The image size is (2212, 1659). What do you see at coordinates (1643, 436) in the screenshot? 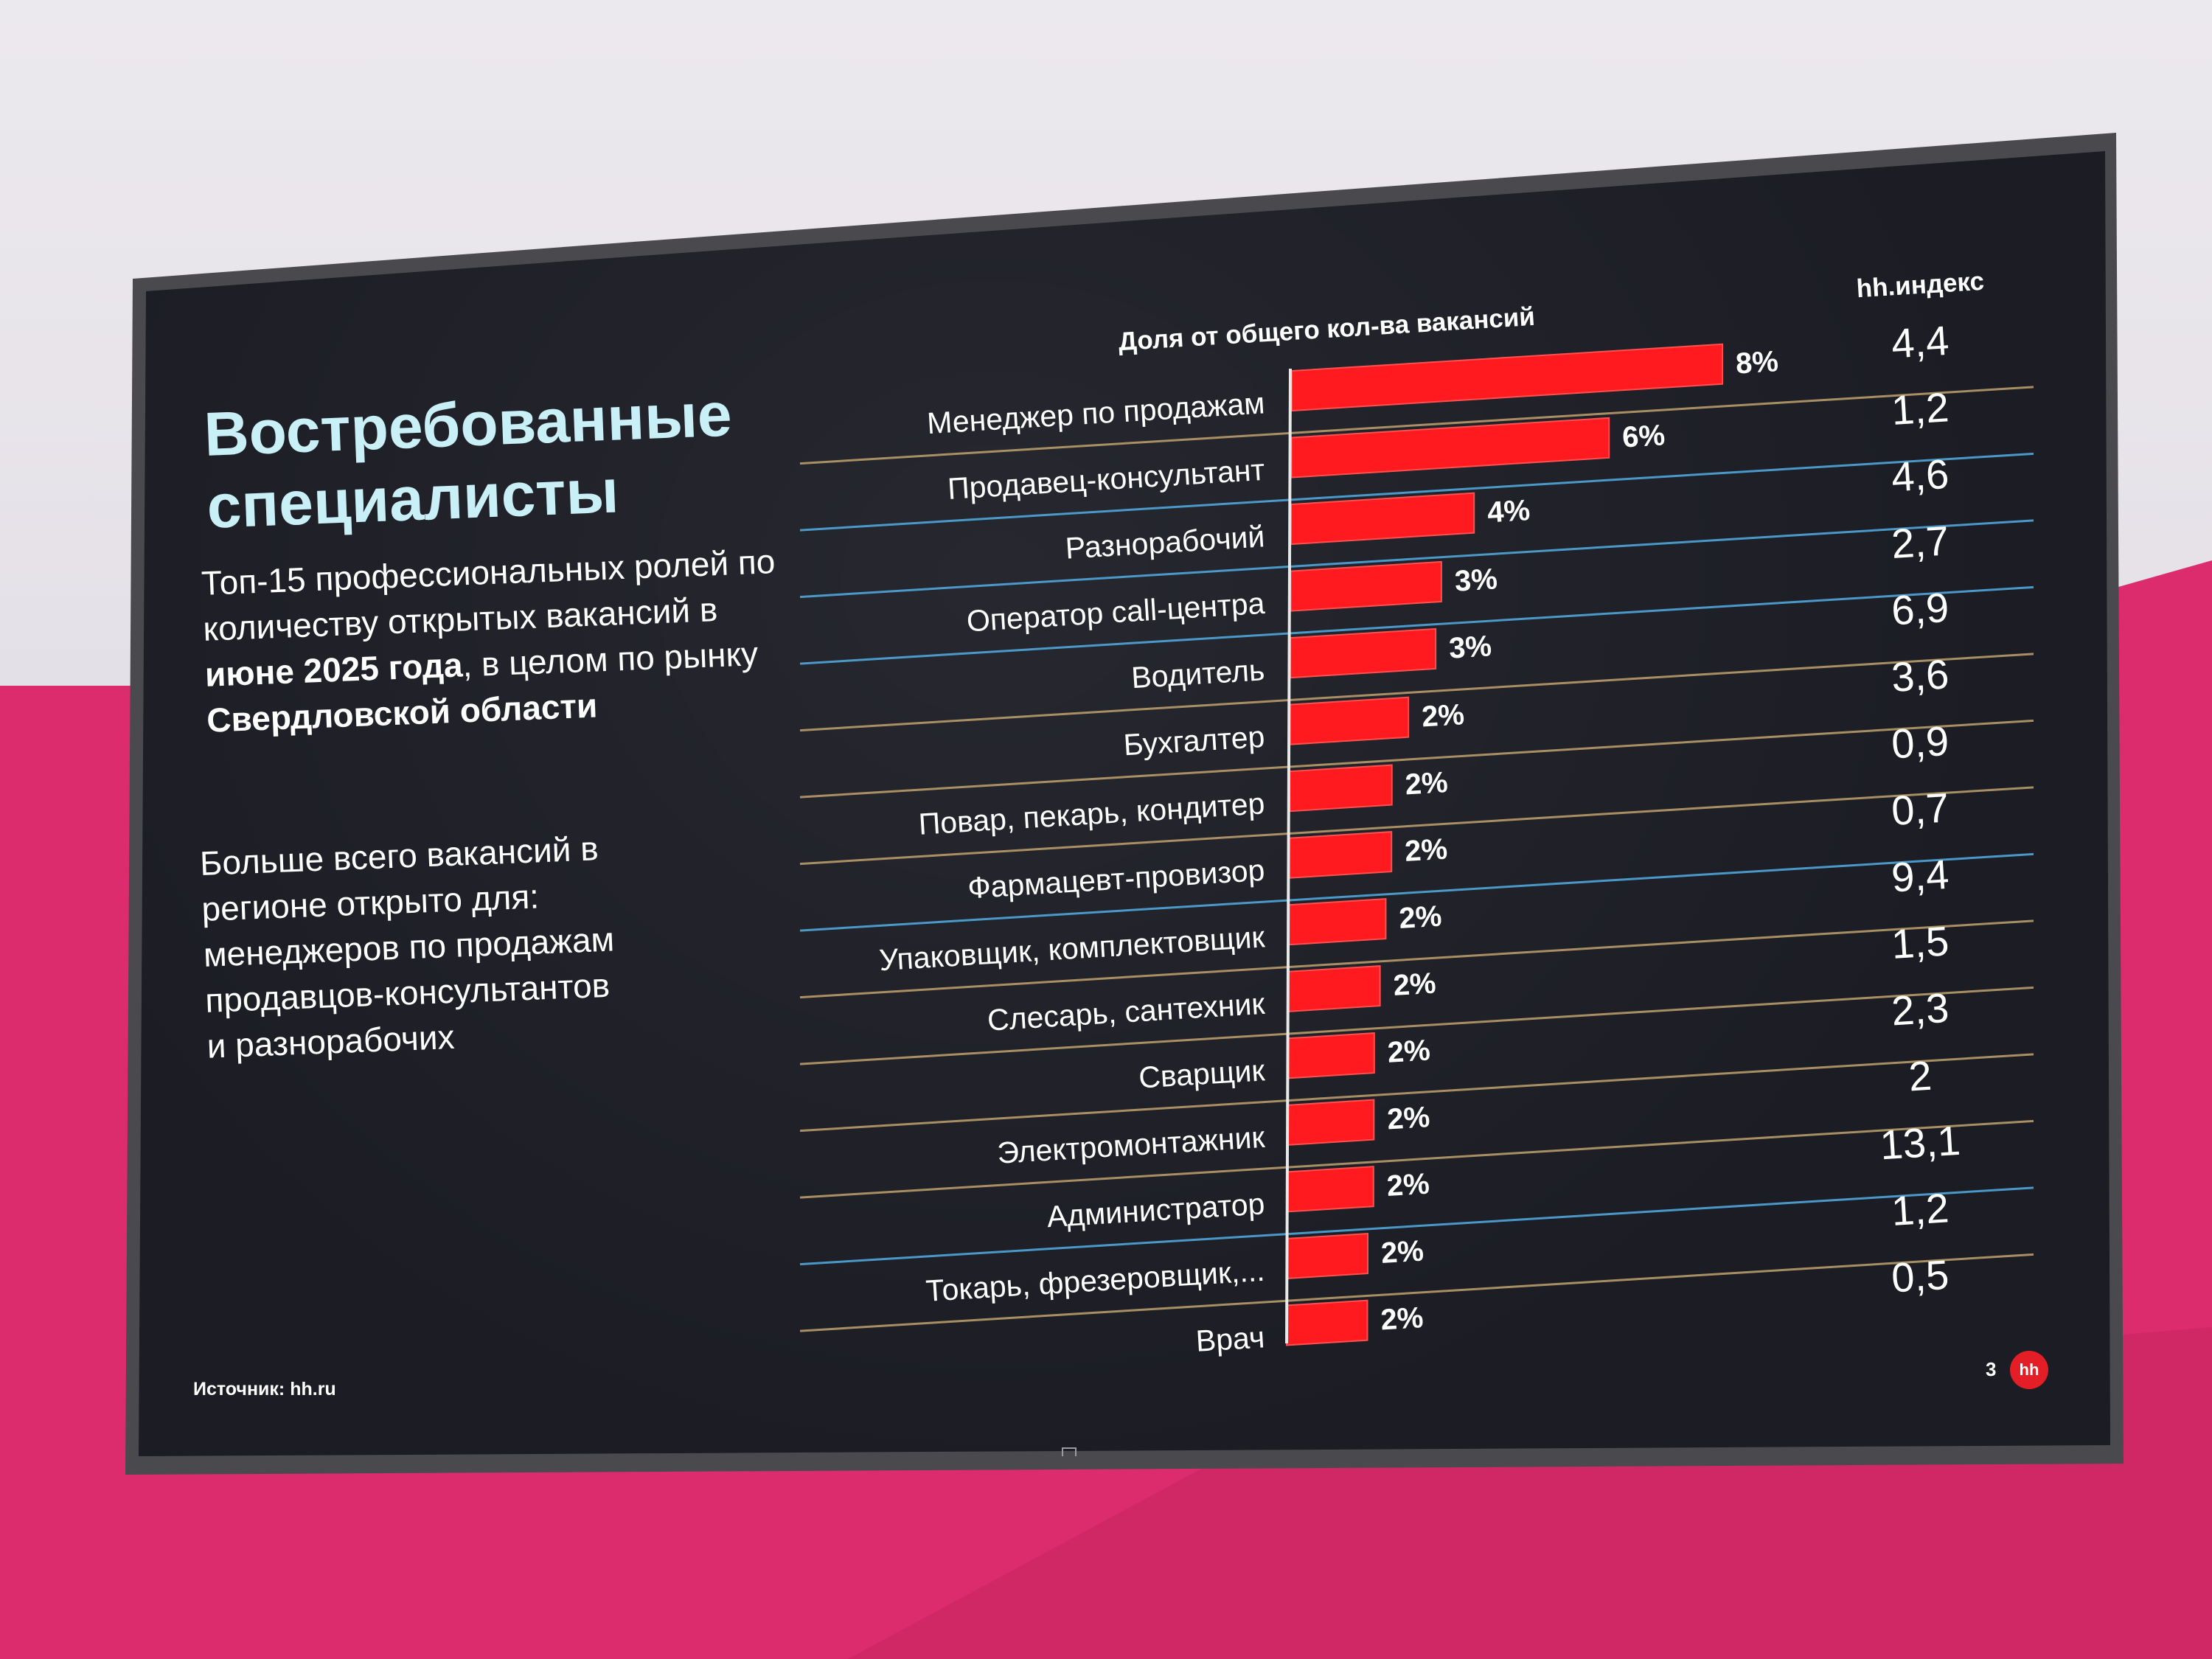
I see `chart-value-label: 6%` at bounding box center [1643, 436].